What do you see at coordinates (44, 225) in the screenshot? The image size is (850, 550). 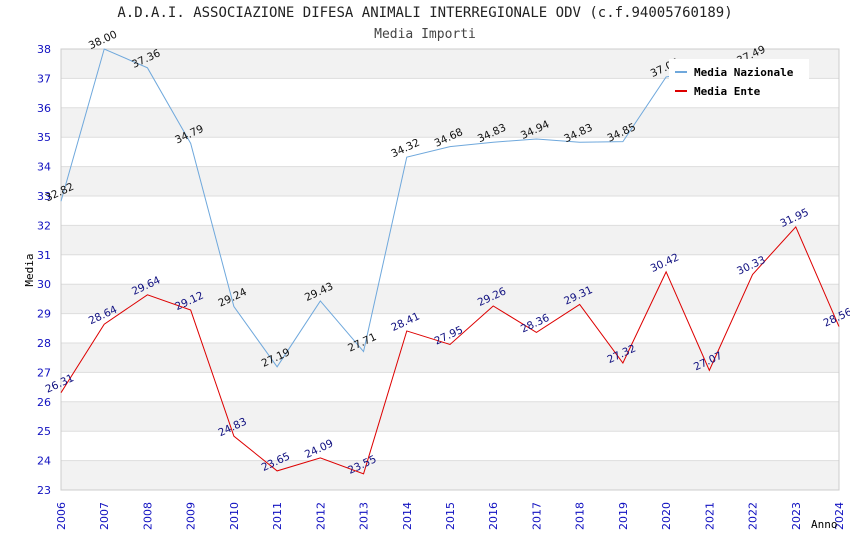 I see `y-tick-label: 32` at bounding box center [44, 225].